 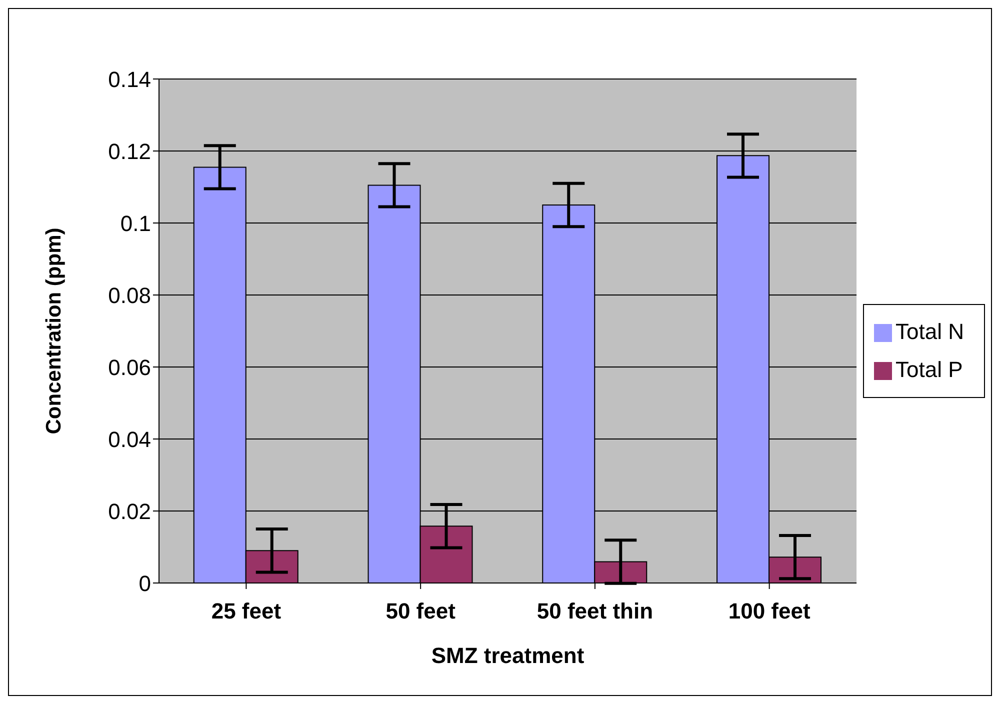 I want to click on y-tick-label: 0.1, so click(x=135, y=223).